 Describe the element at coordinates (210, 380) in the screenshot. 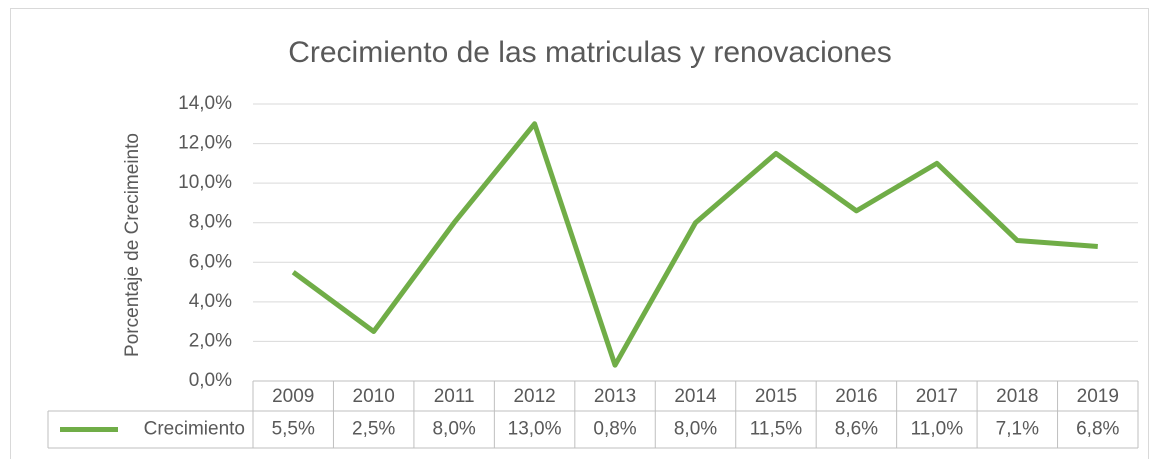

I see `y-tick-label: 0,0%` at that location.